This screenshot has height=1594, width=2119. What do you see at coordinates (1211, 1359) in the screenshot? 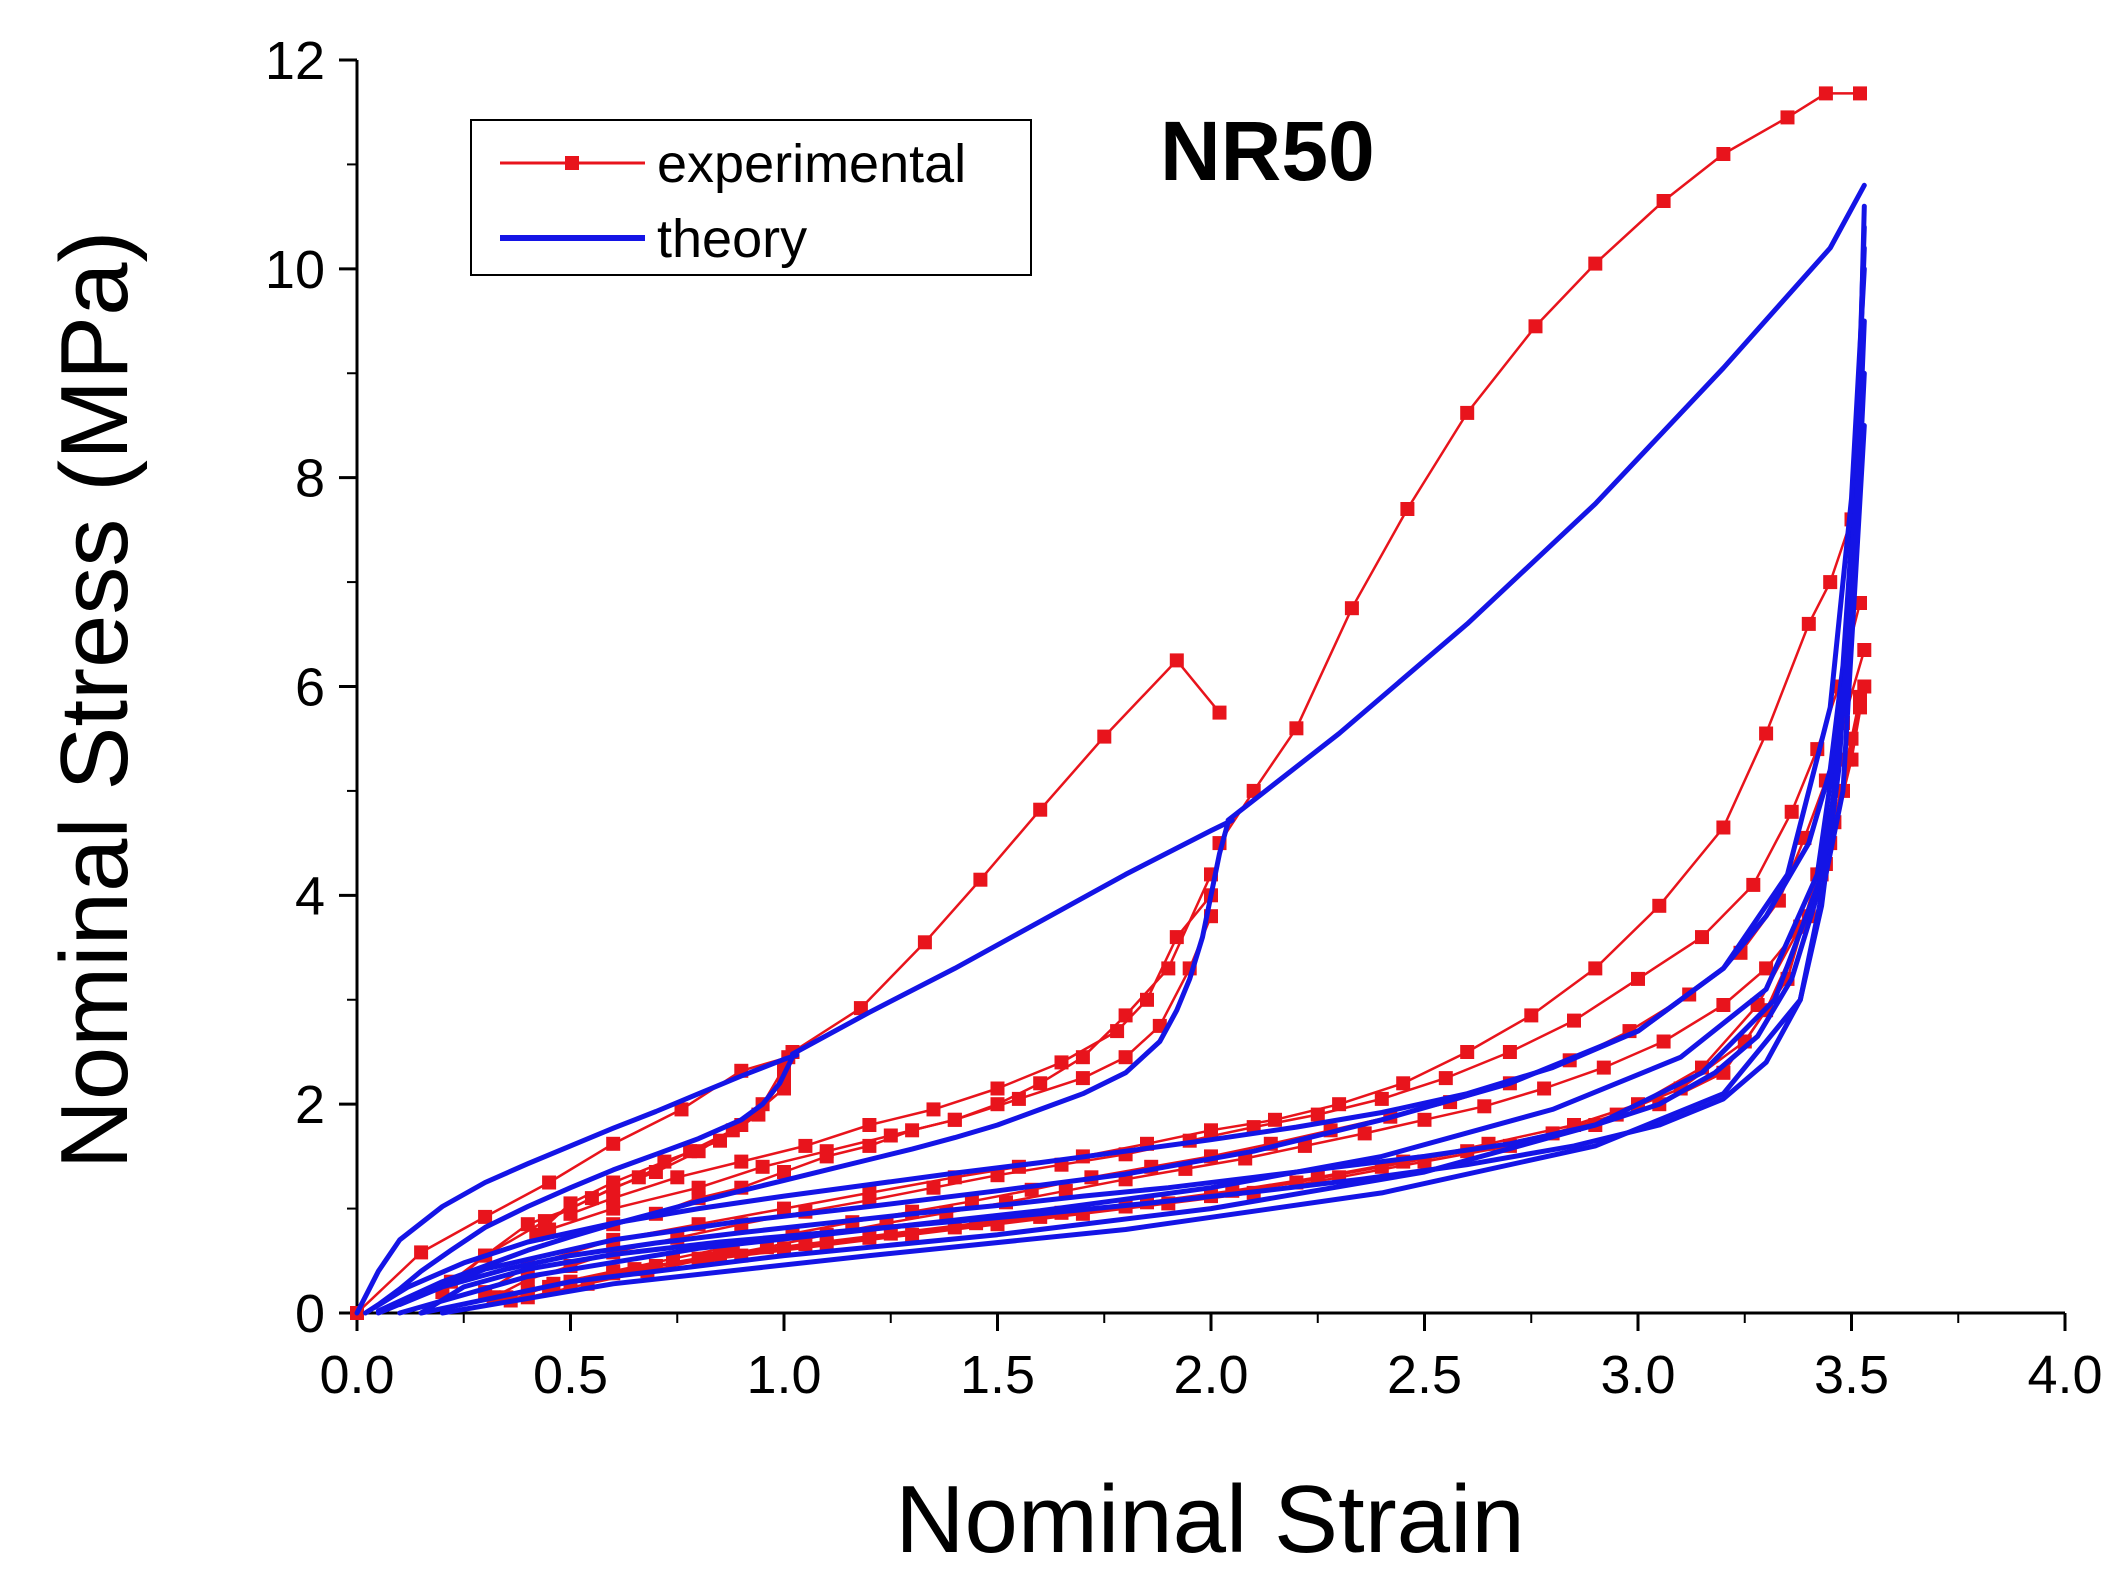
I see `x-ticks: 0.0 0.5 1.0 1.5 2.0 2.5 3.0 3.5 4.0` at bounding box center [1211, 1359].